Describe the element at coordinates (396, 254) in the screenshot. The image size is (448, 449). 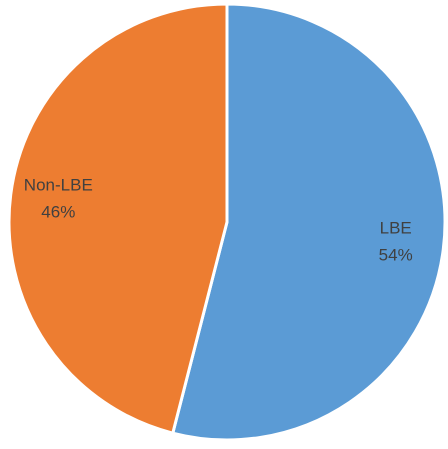
I see `slice-value-label: 54%` at that location.